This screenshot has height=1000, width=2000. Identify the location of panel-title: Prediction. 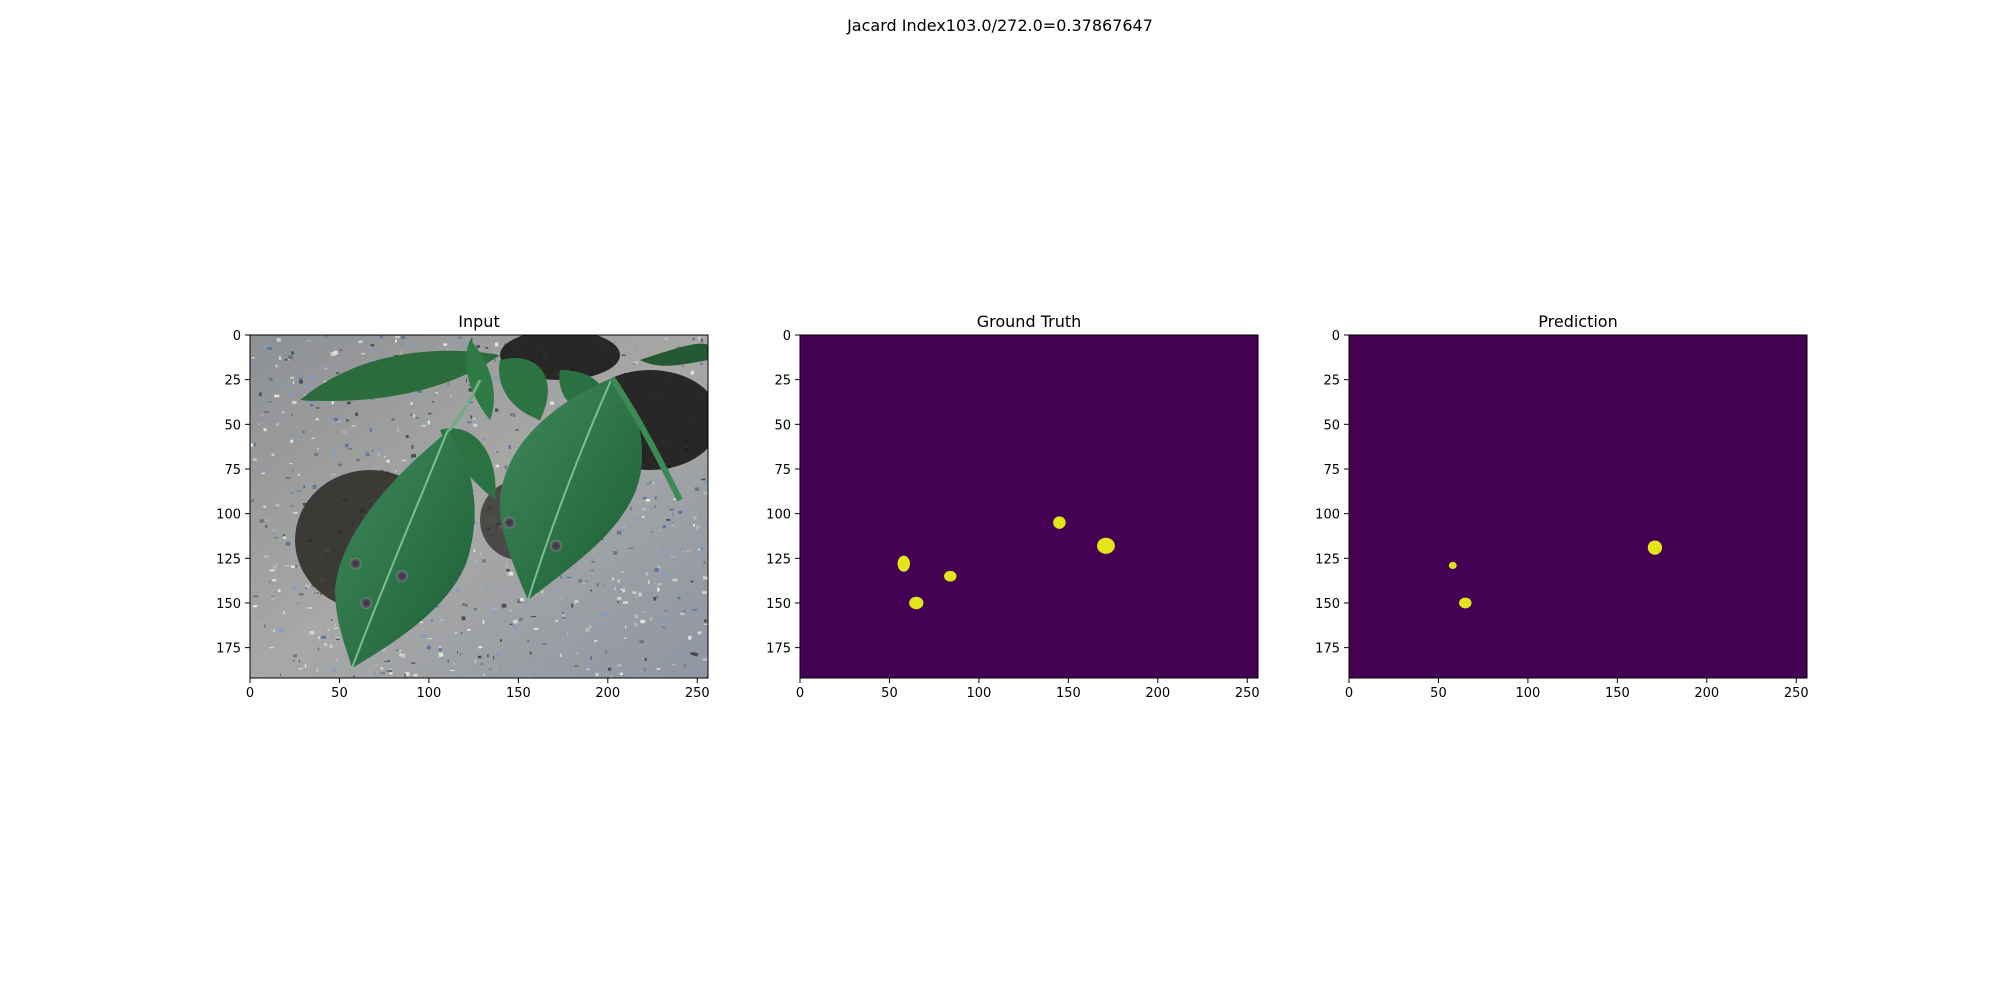
(1577, 321).